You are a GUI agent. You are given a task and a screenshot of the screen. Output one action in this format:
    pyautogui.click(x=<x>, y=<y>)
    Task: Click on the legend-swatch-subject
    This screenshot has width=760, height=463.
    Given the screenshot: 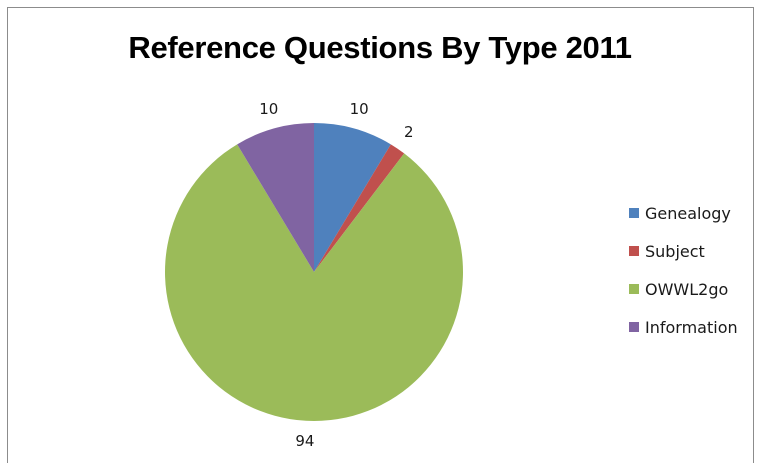 What is the action you would take?
    pyautogui.click(x=634, y=251)
    